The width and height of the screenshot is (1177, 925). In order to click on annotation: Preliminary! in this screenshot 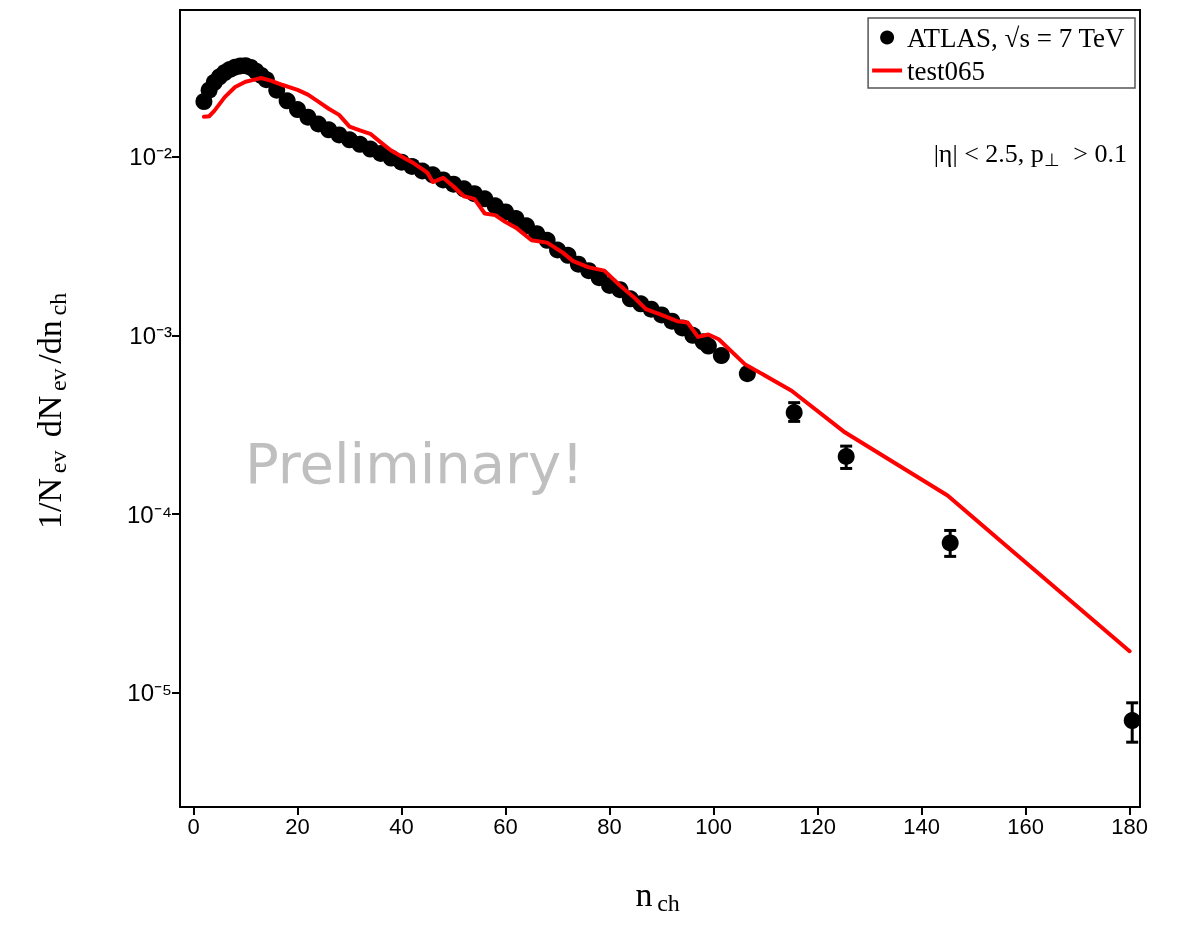, I will do `click(414, 463)`.